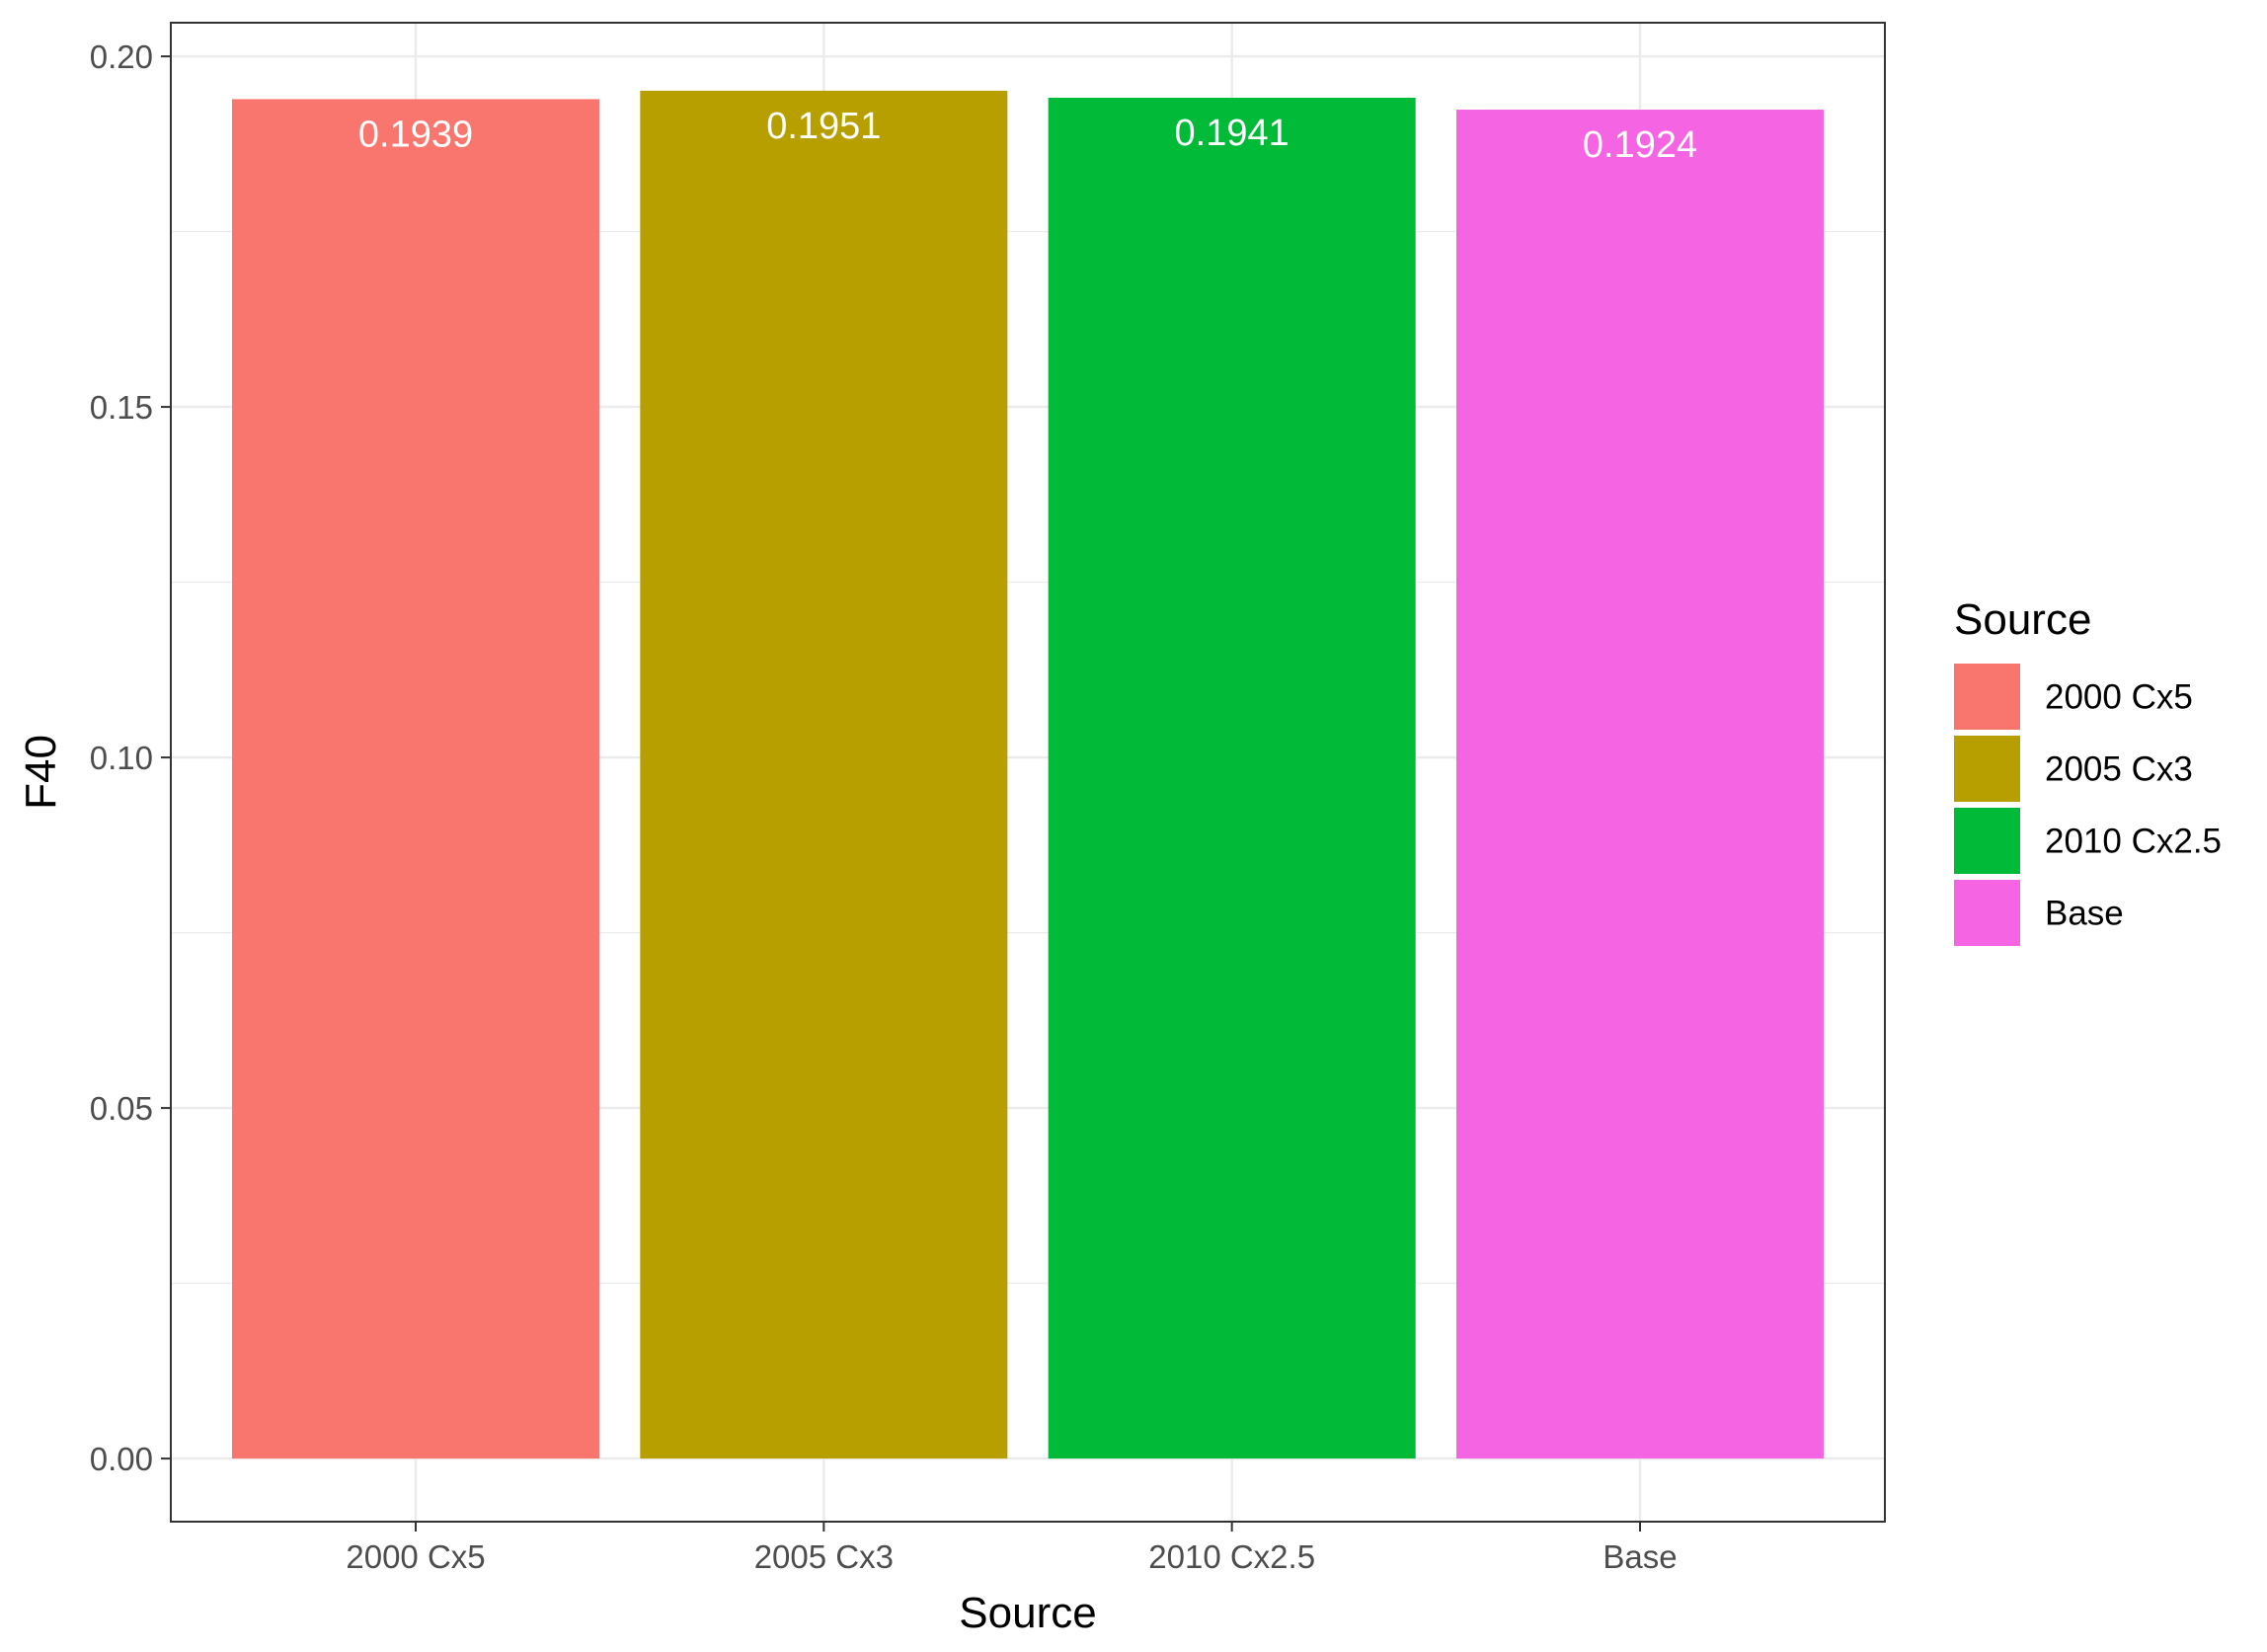 The height and width of the screenshot is (1652, 2267). What do you see at coordinates (1640, 145) in the screenshot?
I see `bar-value-label: 0.1924` at bounding box center [1640, 145].